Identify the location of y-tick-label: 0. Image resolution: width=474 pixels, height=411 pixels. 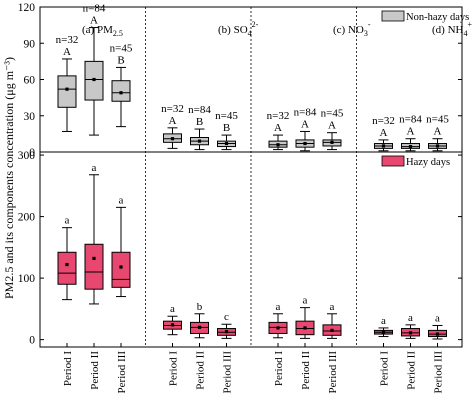
(32, 153).